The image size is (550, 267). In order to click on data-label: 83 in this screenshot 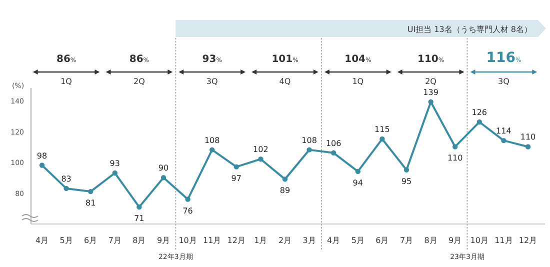, I will do `click(66, 179)`.